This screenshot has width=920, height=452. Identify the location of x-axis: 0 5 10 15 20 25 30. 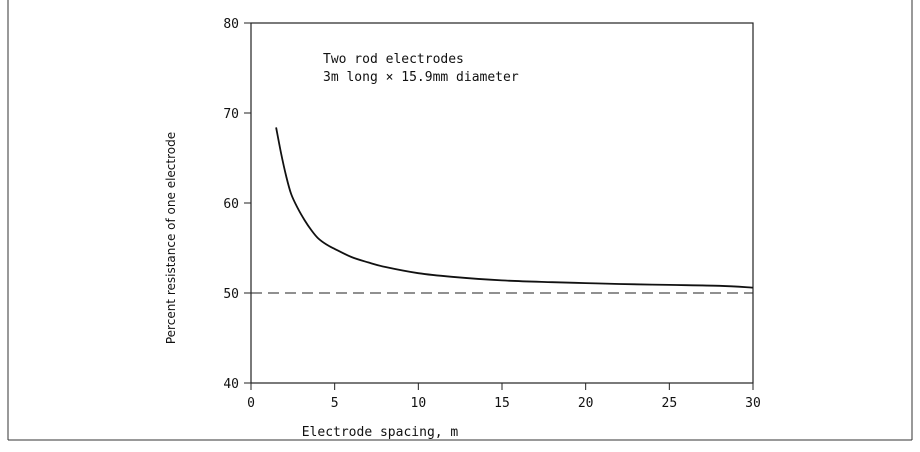
(504, 397).